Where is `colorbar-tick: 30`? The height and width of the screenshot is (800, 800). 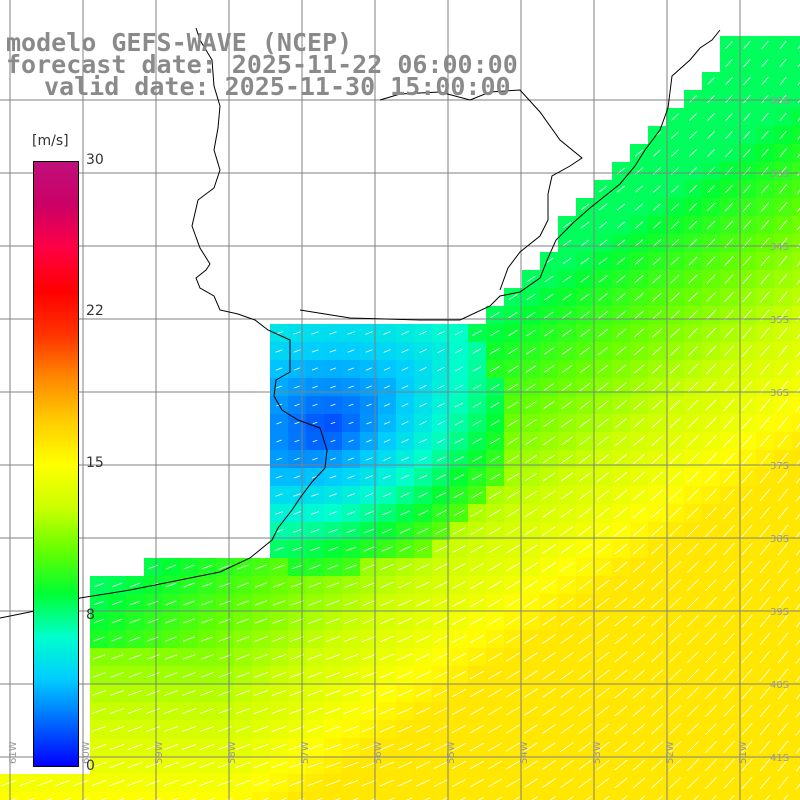
colorbar-tick: 30 is located at coordinates (95, 160).